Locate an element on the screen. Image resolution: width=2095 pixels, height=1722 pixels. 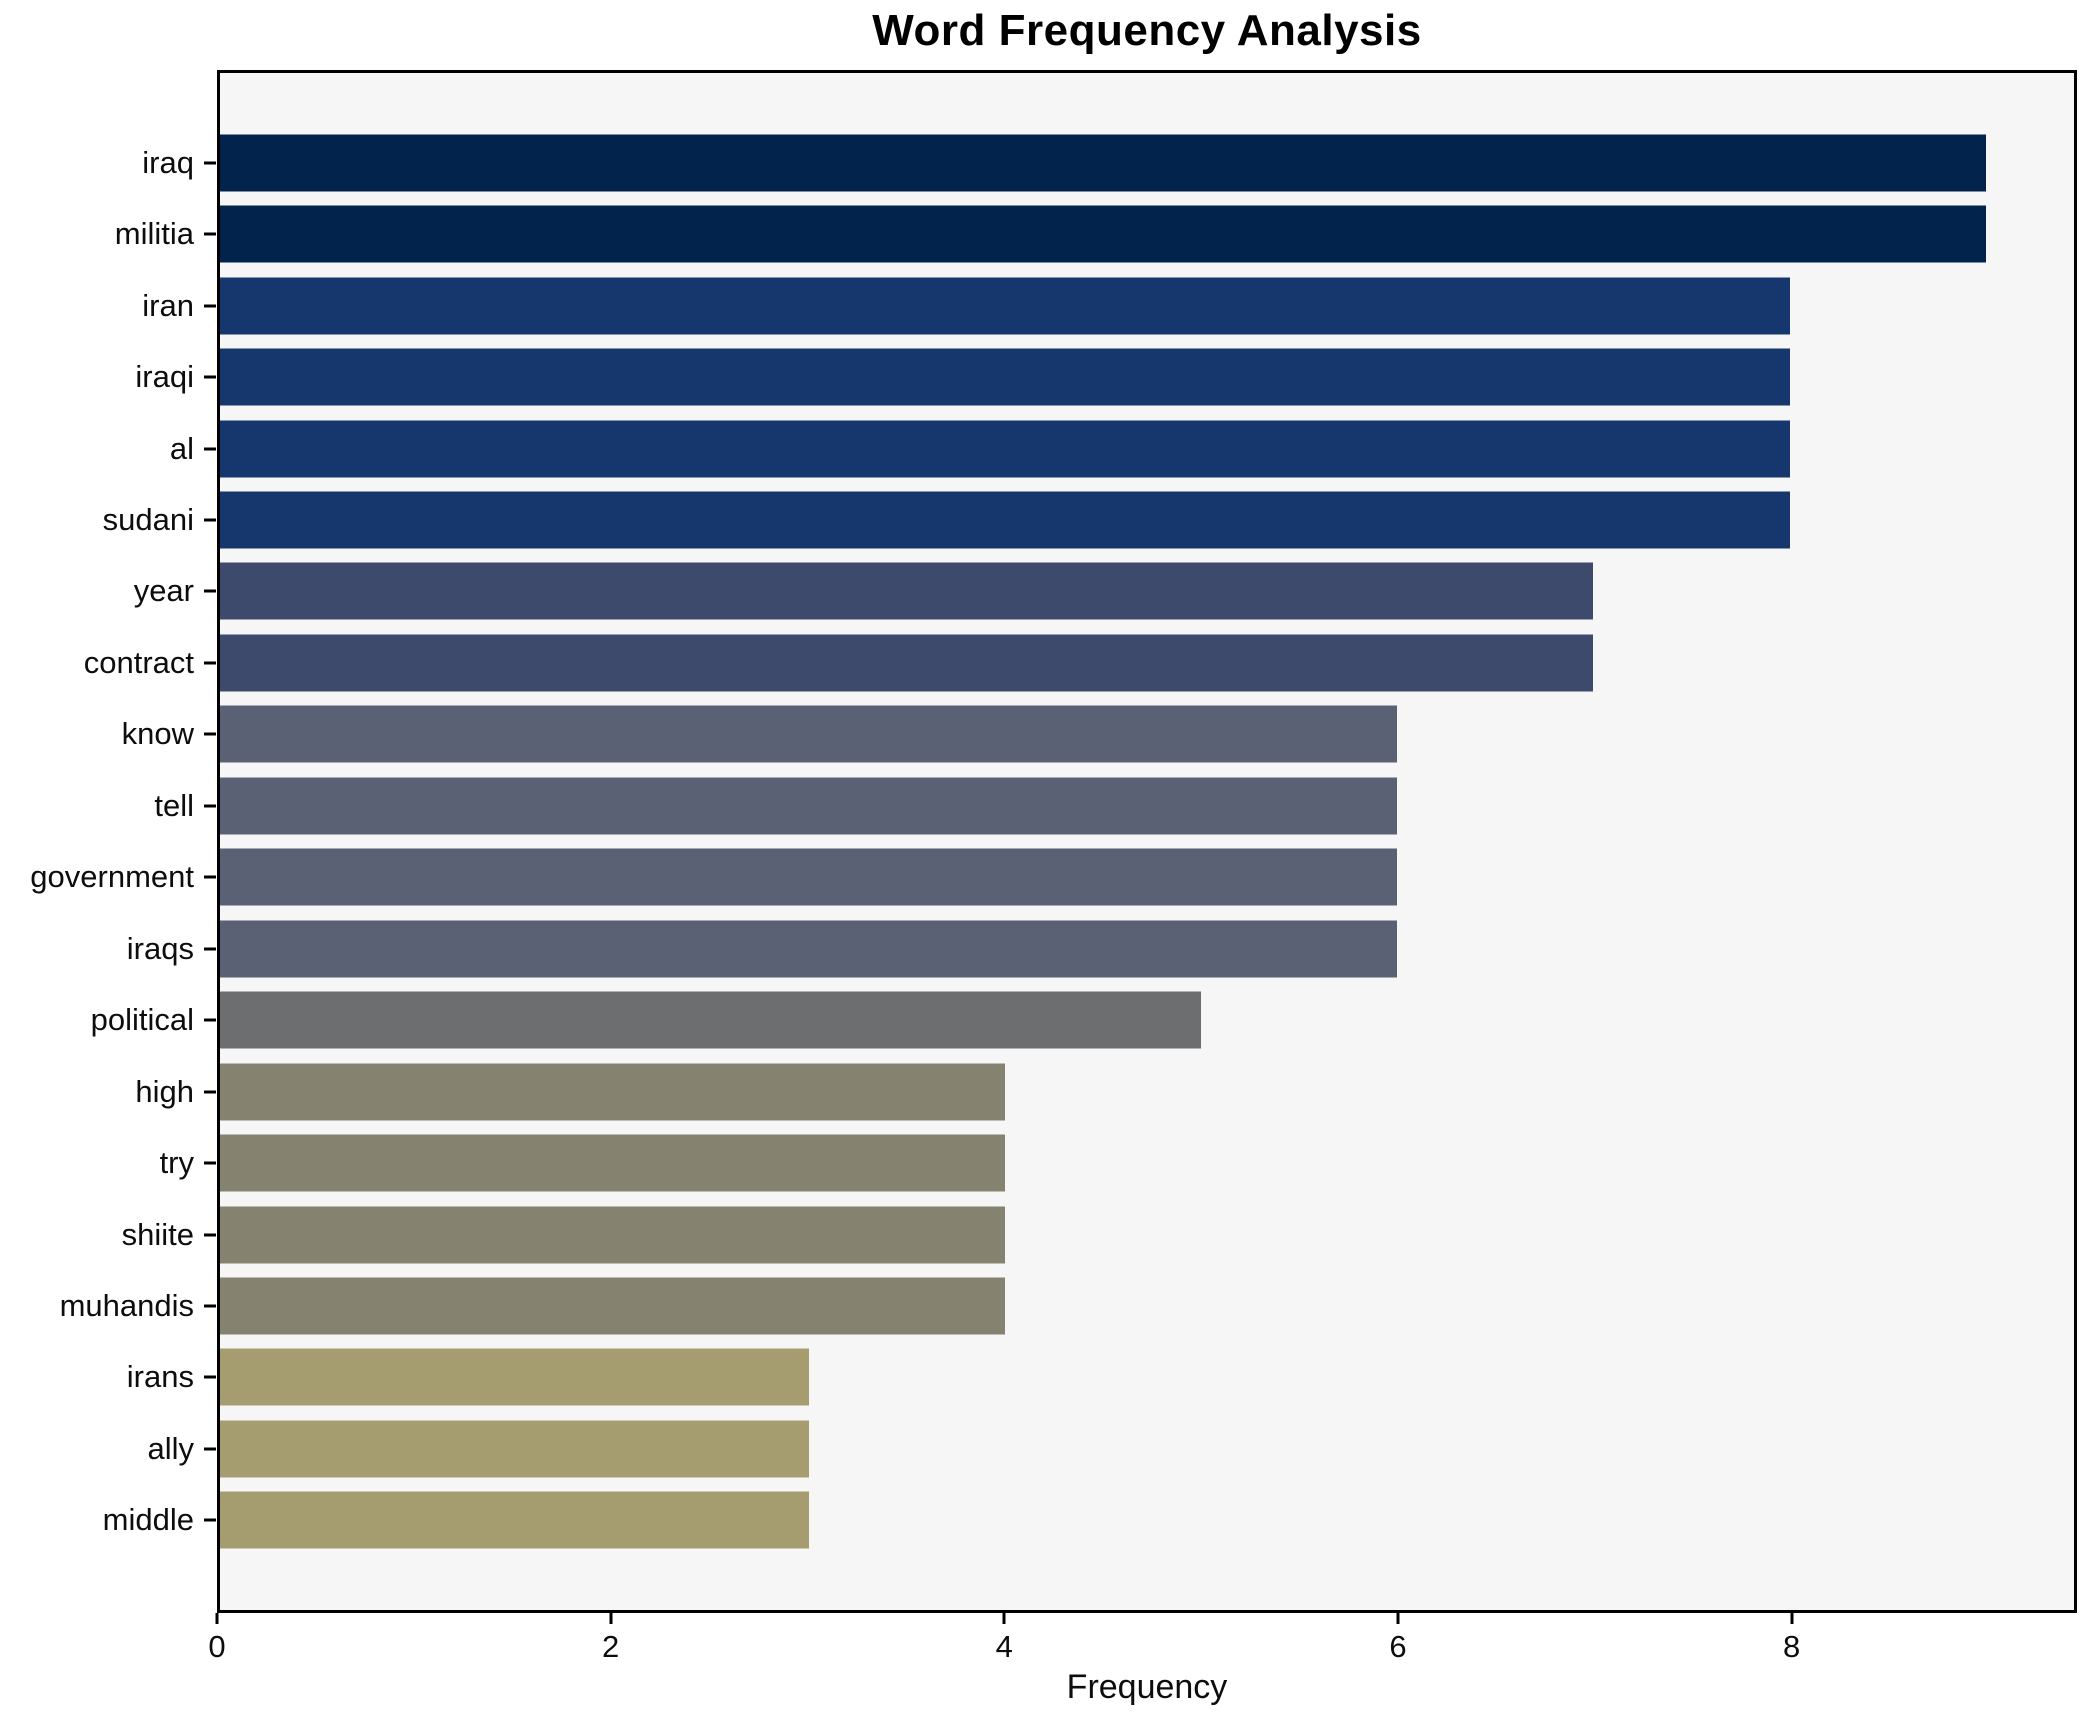
y-tick-label: political is located at coordinates (142, 1020).